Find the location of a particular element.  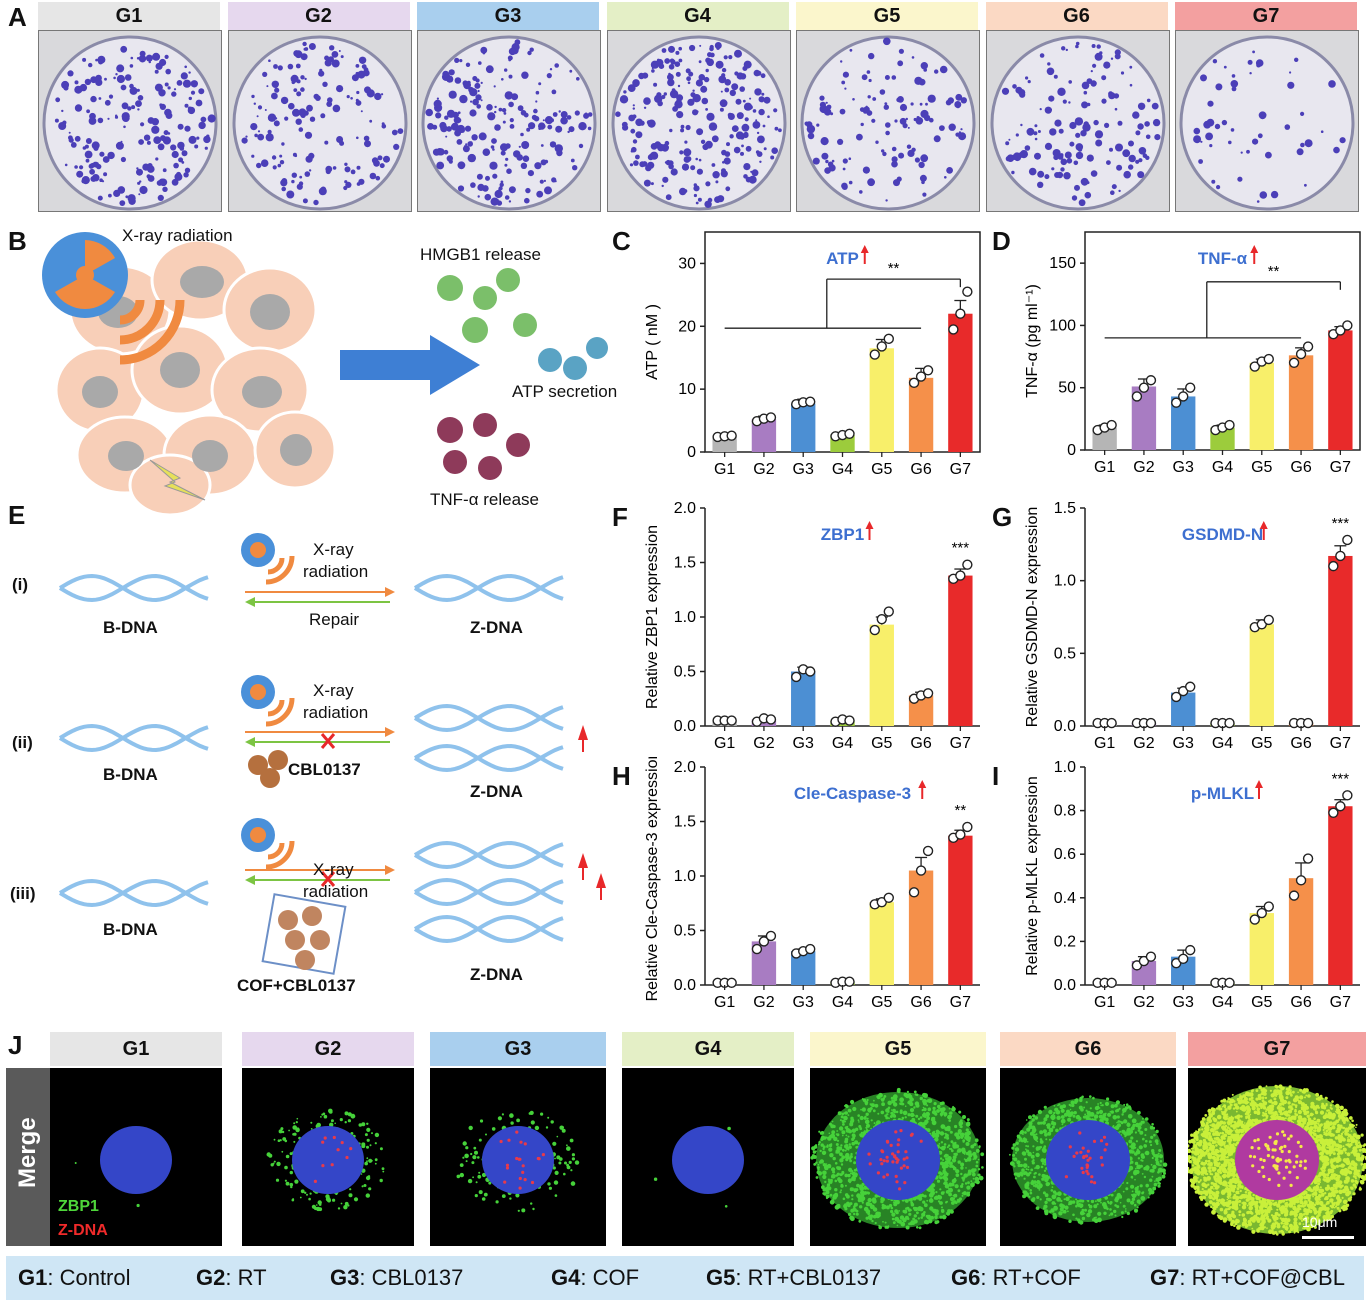

y-tick-label: 50 is located at coordinates (1067, 388).